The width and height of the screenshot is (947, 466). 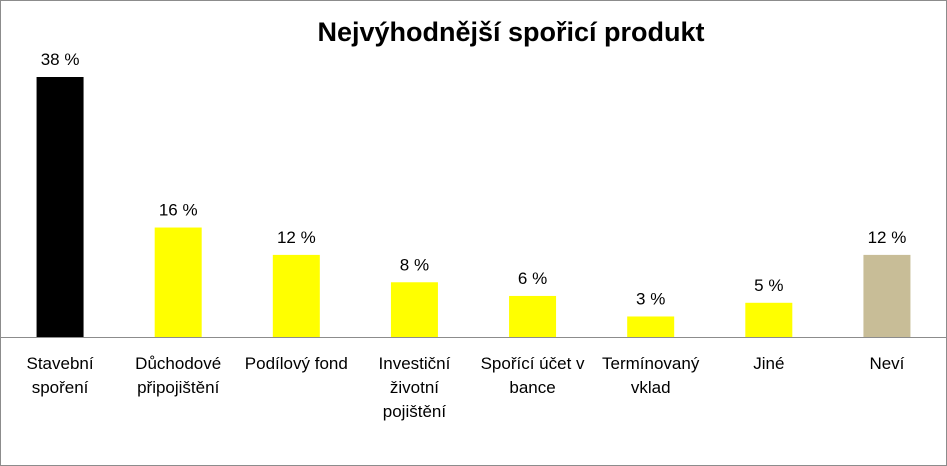 I want to click on category-label: Podílový fond, so click(x=296, y=363).